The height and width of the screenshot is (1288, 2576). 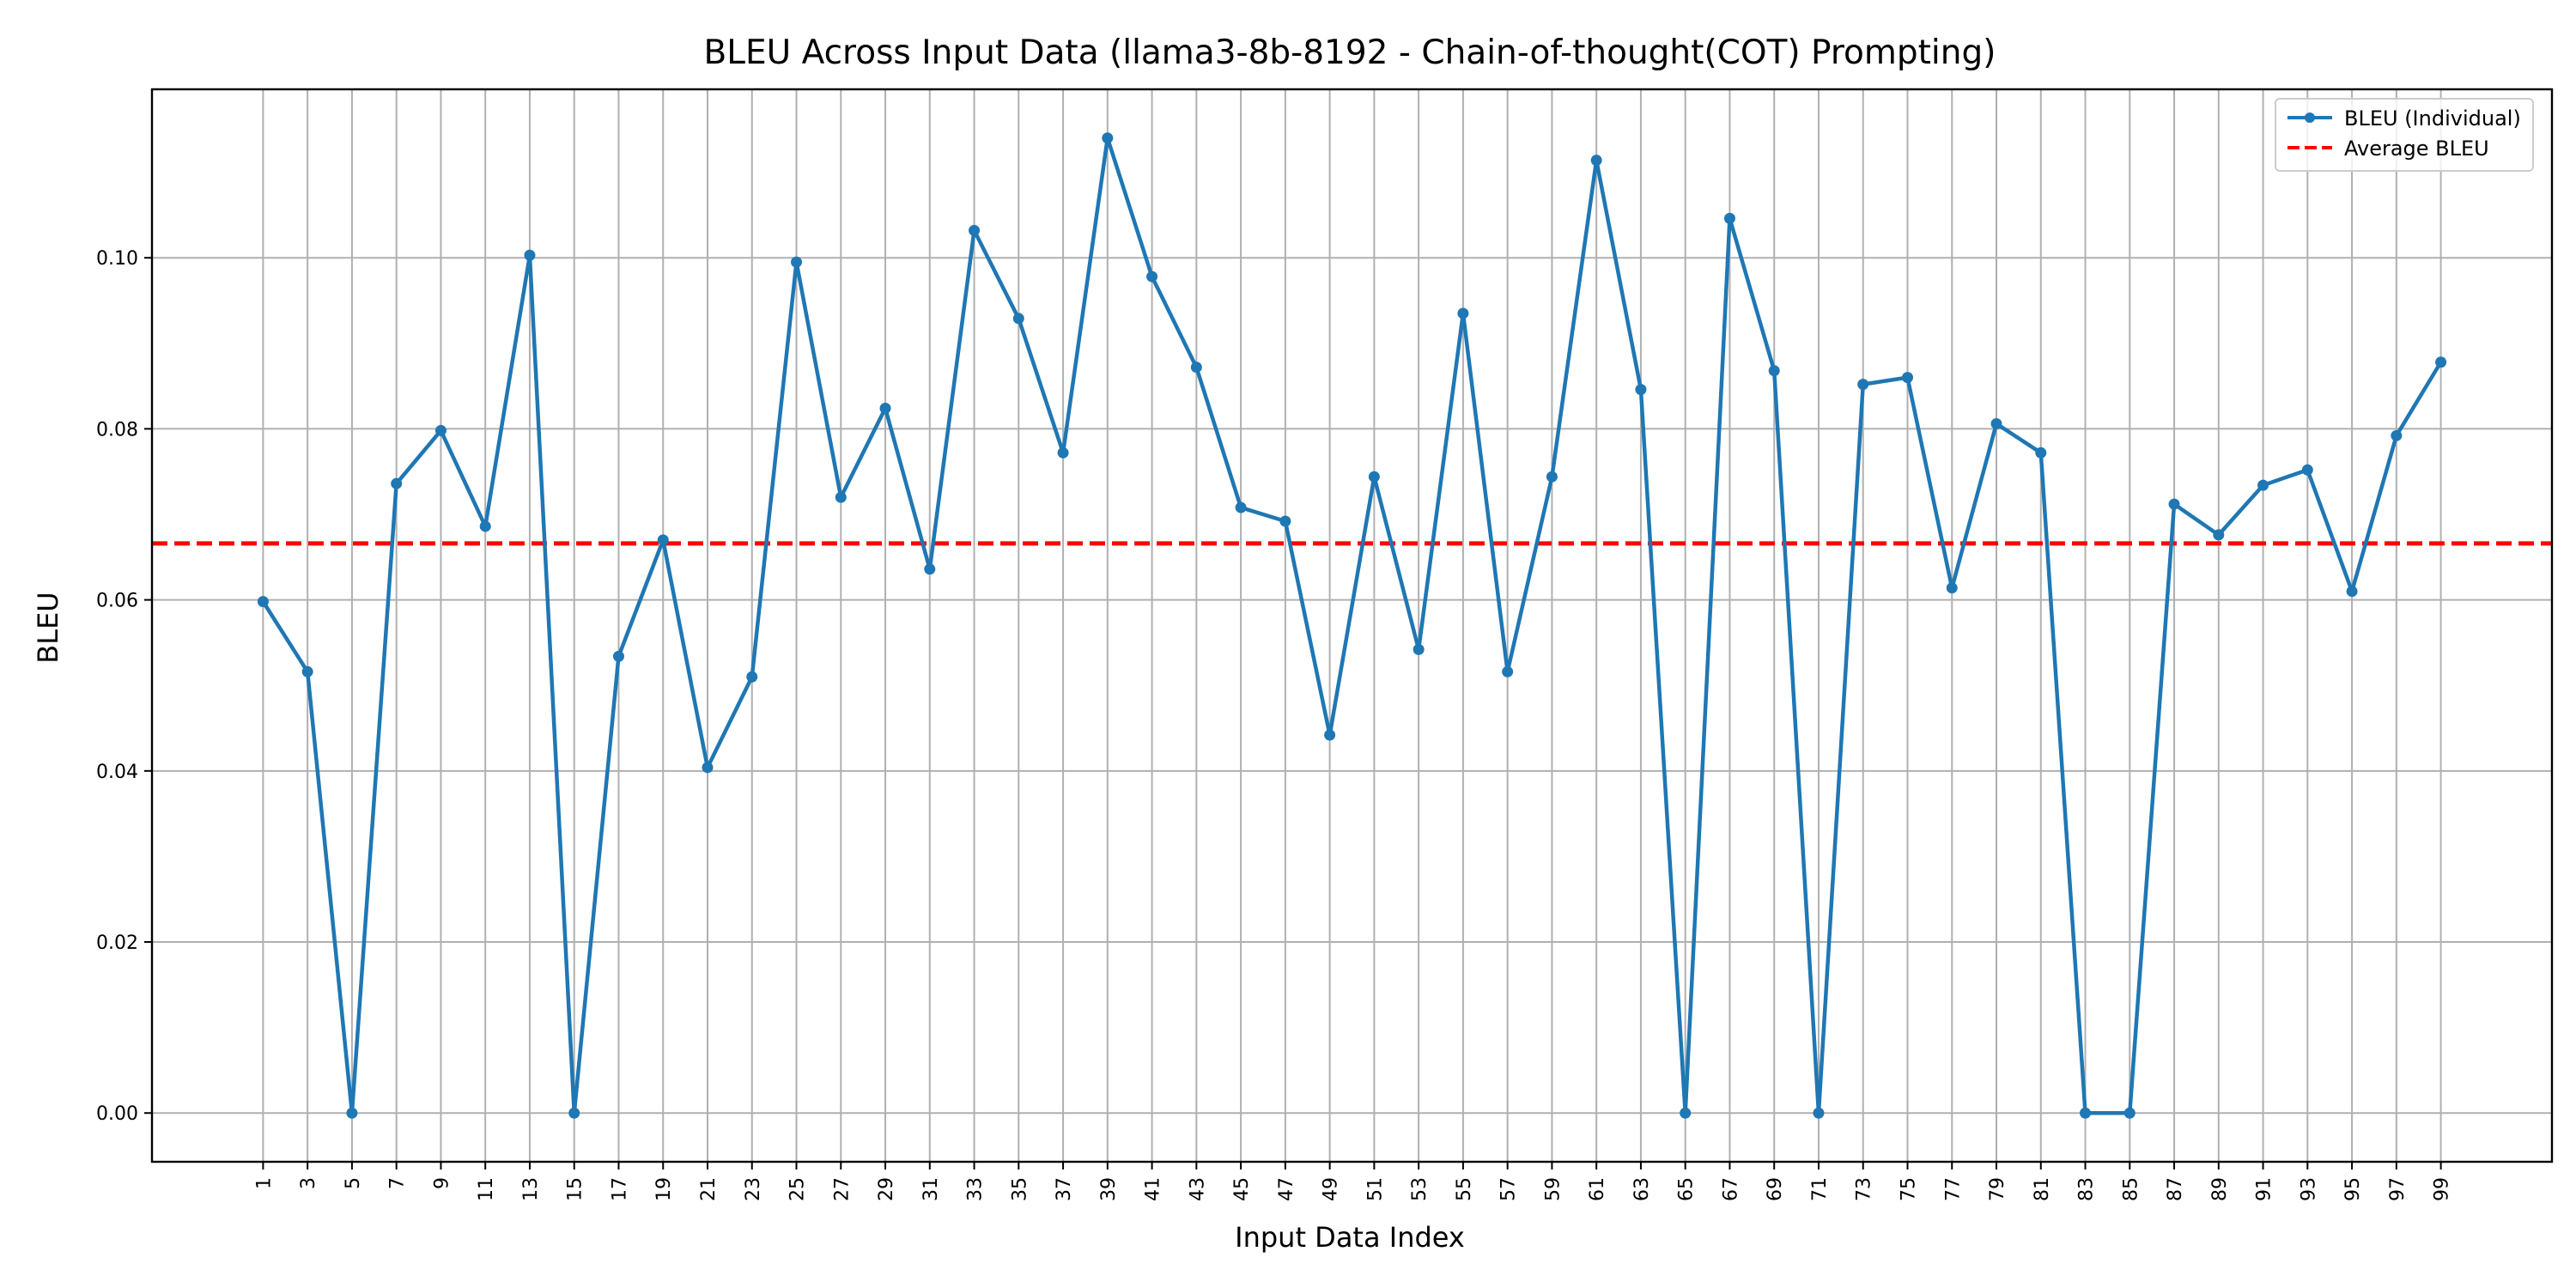 What do you see at coordinates (1064, 1189) in the screenshot?
I see `x-tick-label: 37` at bounding box center [1064, 1189].